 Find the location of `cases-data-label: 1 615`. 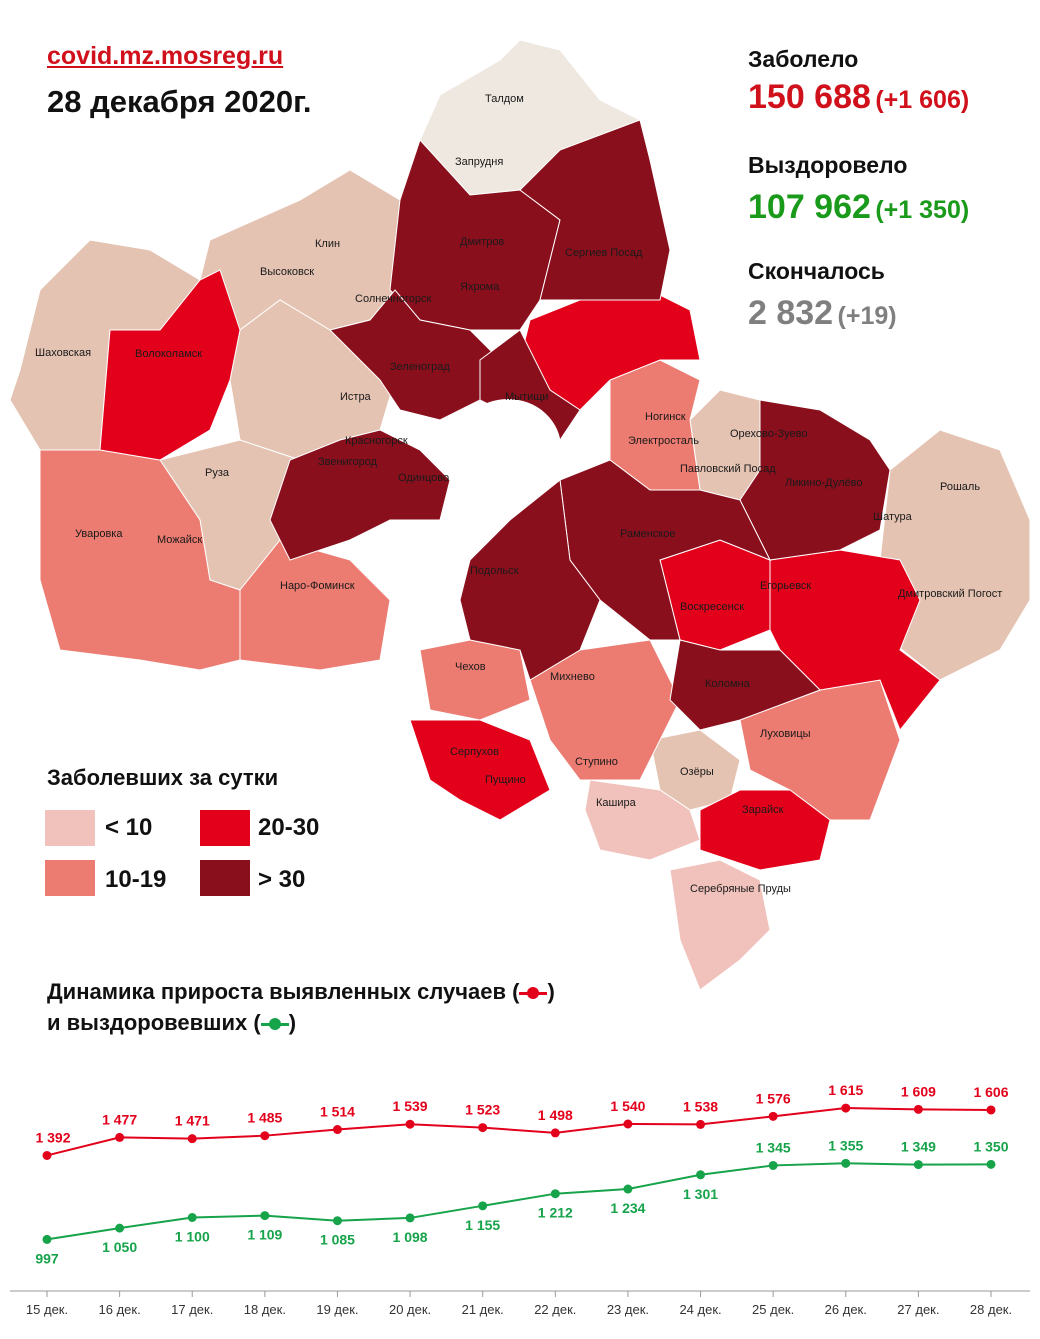

cases-data-label: 1 615 is located at coordinates (845, 1090).